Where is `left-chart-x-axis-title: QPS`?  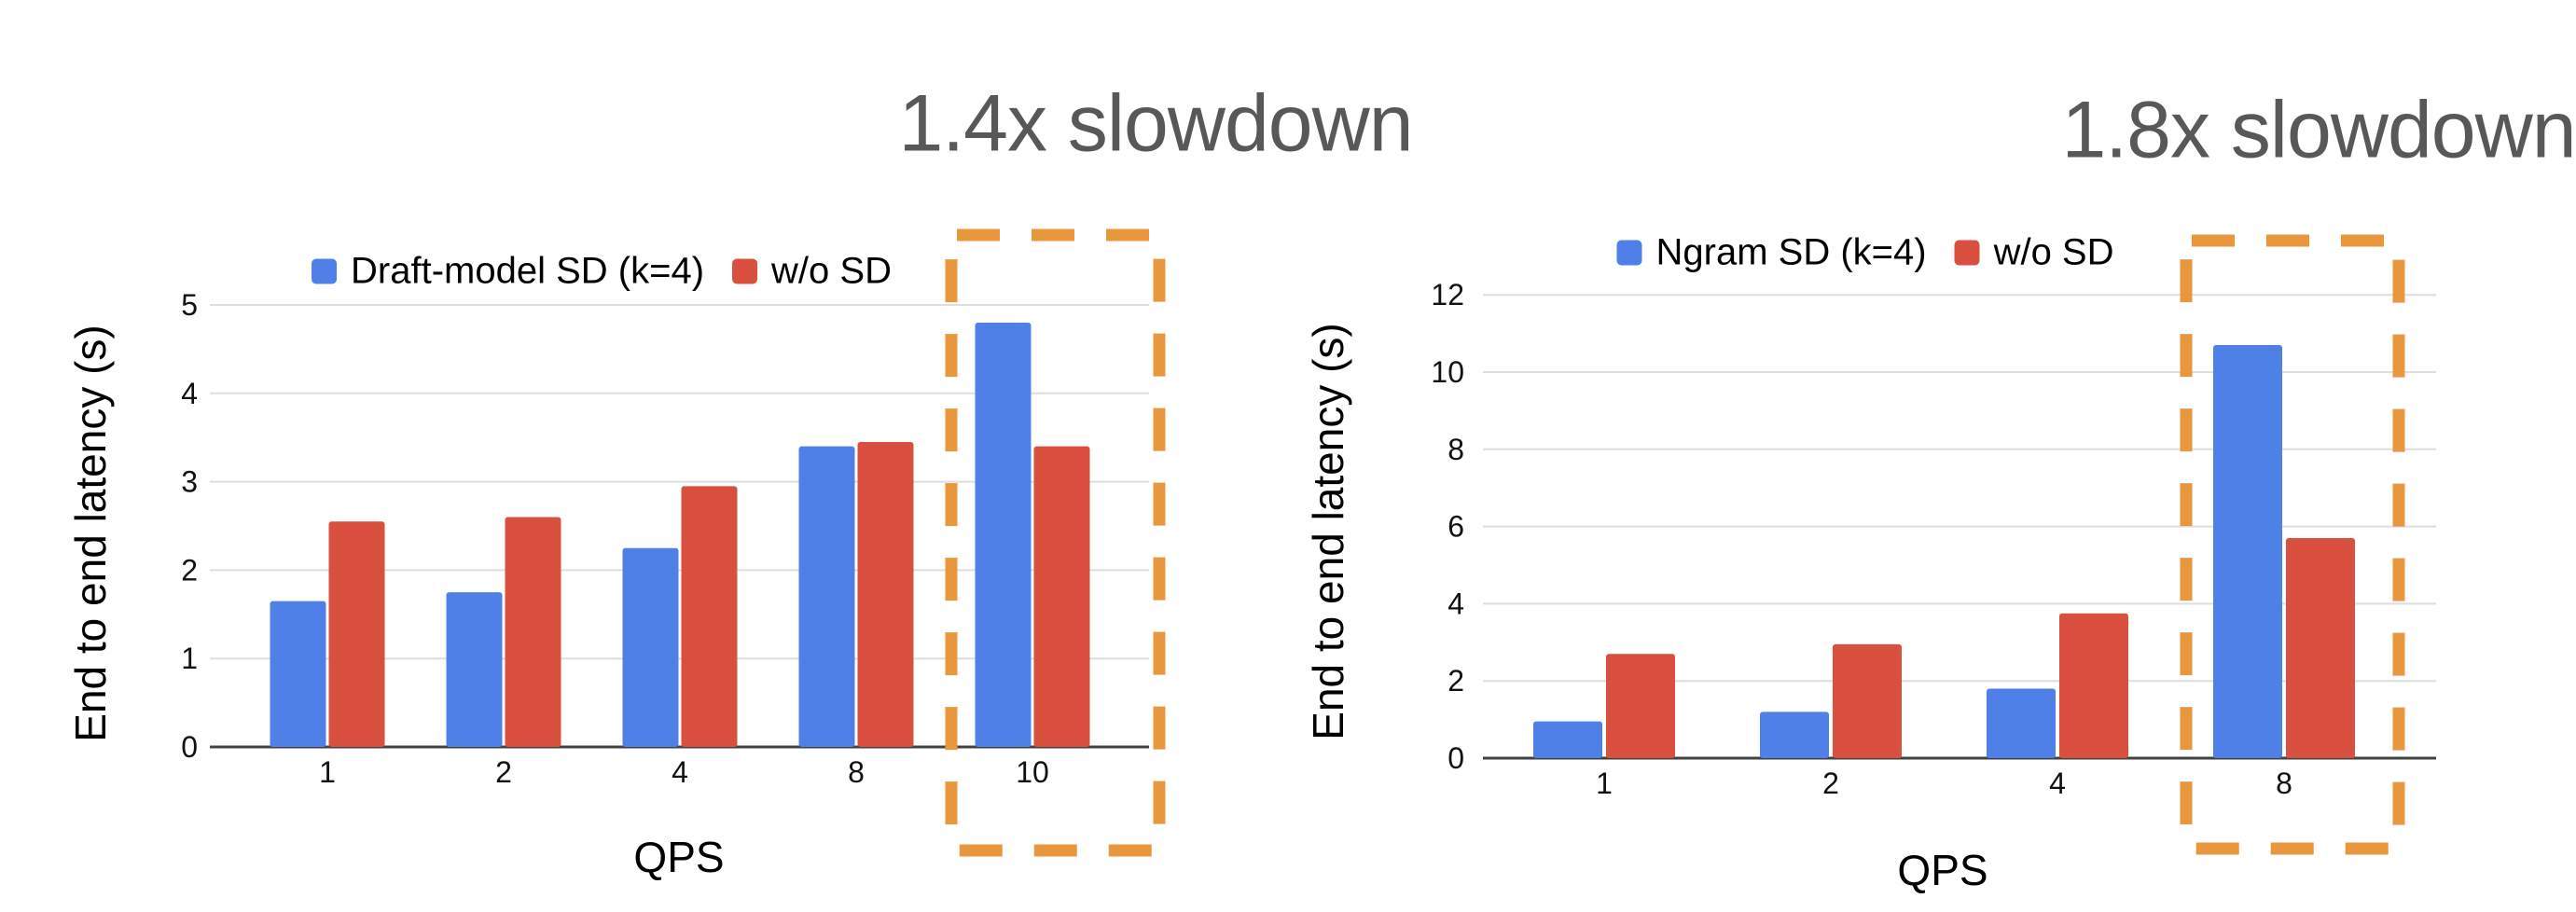
left-chart-x-axis-title: QPS is located at coordinates (679, 857).